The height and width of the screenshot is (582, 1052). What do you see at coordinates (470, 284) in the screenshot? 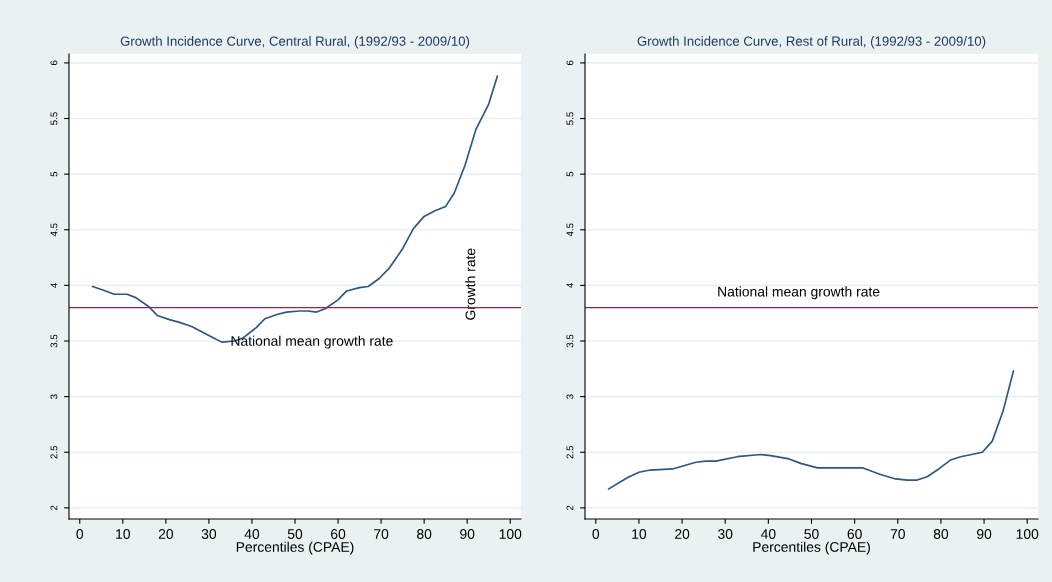
I see `y-axis-title: Growth rate` at bounding box center [470, 284].